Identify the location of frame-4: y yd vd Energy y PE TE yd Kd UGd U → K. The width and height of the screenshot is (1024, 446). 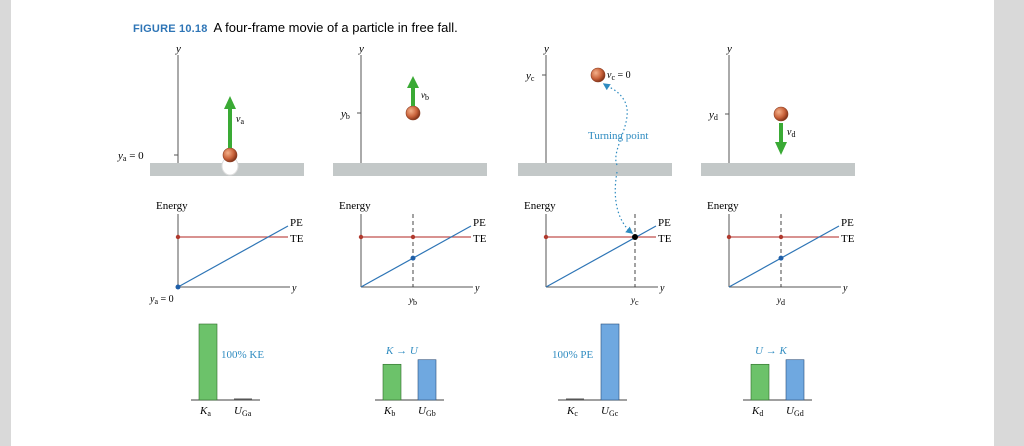
(778, 230).